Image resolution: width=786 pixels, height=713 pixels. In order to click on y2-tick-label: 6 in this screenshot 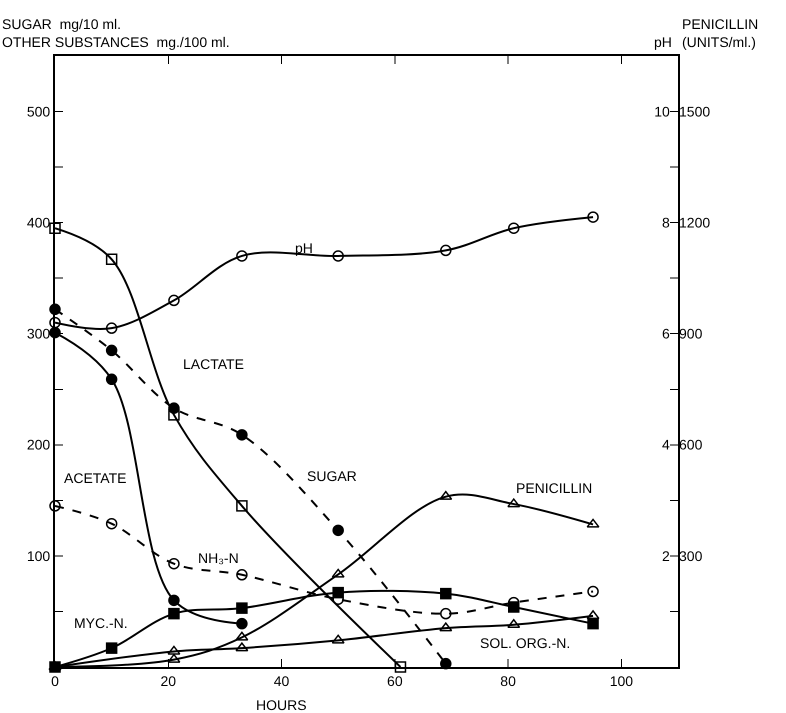, I will do `click(666, 334)`.